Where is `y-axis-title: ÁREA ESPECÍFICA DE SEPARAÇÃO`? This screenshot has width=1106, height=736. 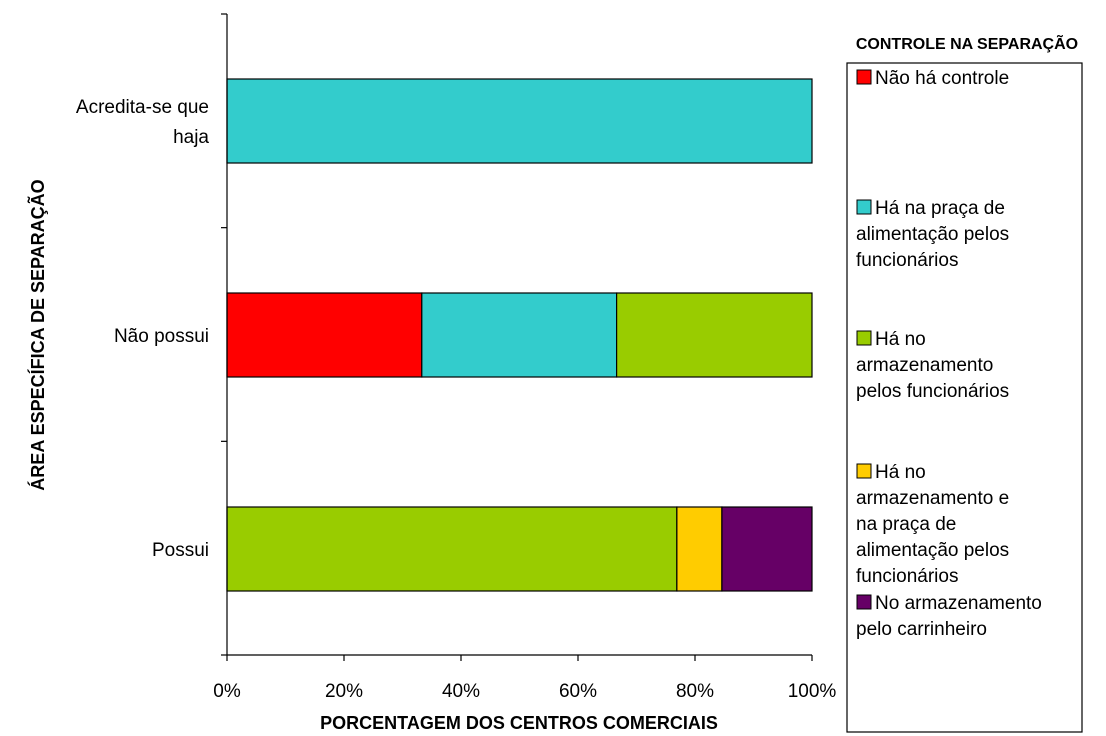
y-axis-title: ÁREA ESPECÍFICA DE SEPARAÇÃO is located at coordinates (37, 334).